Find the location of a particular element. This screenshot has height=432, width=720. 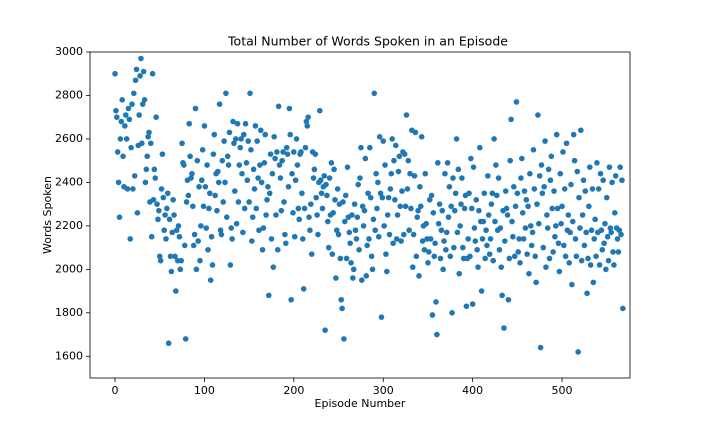

y-tick-label: 2400 is located at coordinates (69, 181).